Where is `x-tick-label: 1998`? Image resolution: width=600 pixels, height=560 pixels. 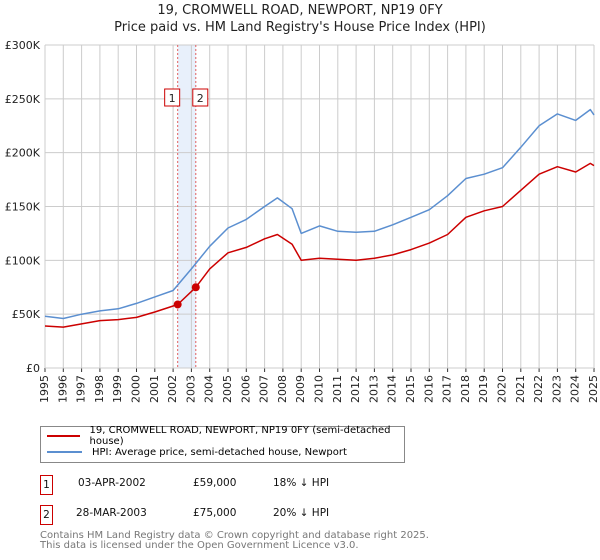 x-tick-label: 1998 is located at coordinates (99, 389).